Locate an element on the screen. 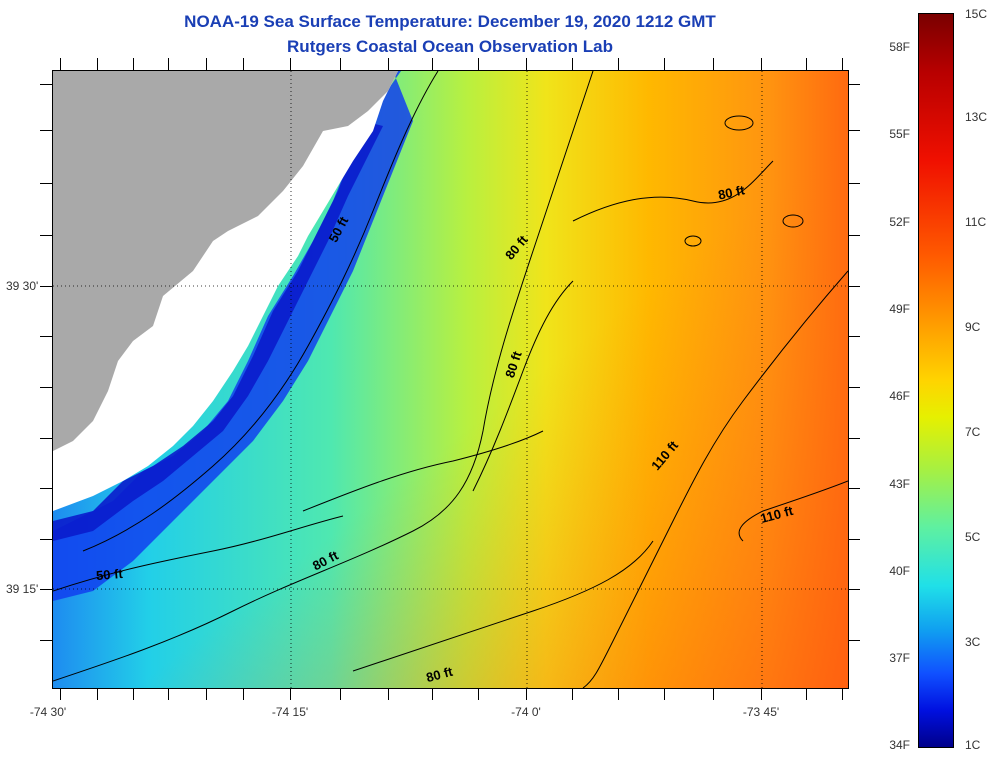 The image size is (992, 761). contour-shoal is located at coordinates (423, 471).